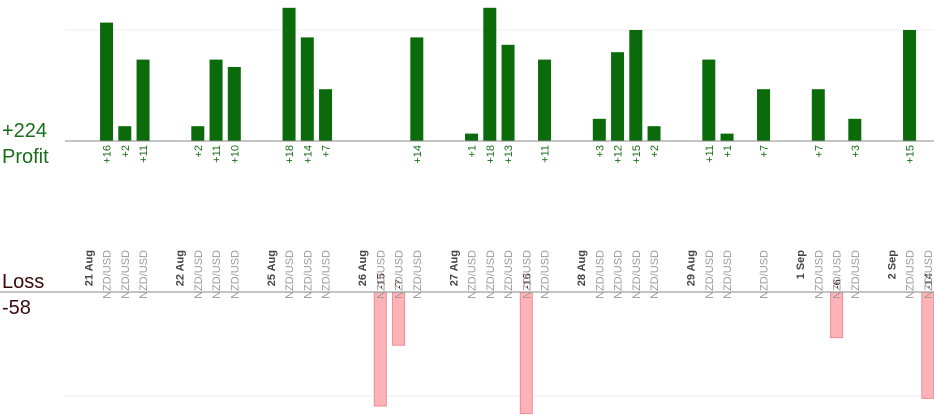 The height and width of the screenshot is (420, 934). Describe the element at coordinates (692, 268) in the screenshot. I see `date-label: 29 Aug` at that location.